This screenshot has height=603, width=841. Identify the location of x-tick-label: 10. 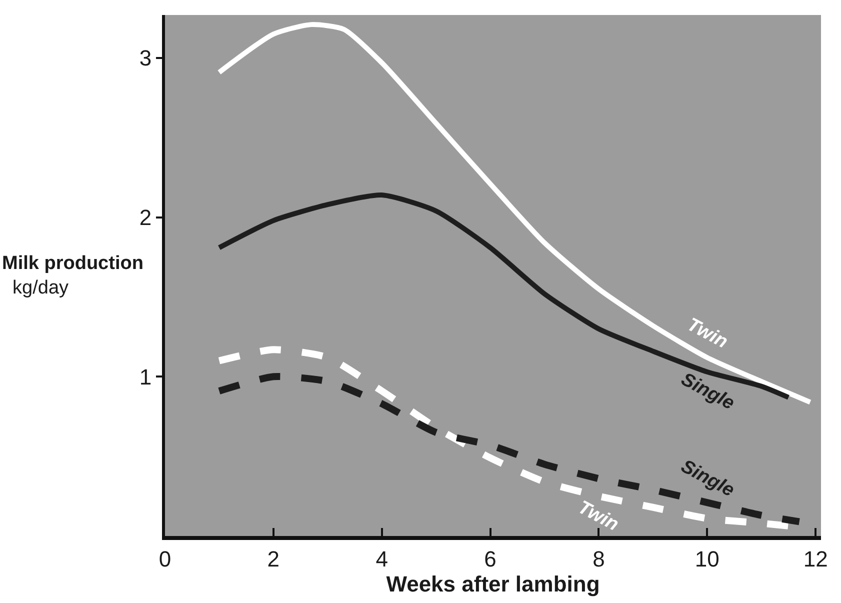
(707, 559).